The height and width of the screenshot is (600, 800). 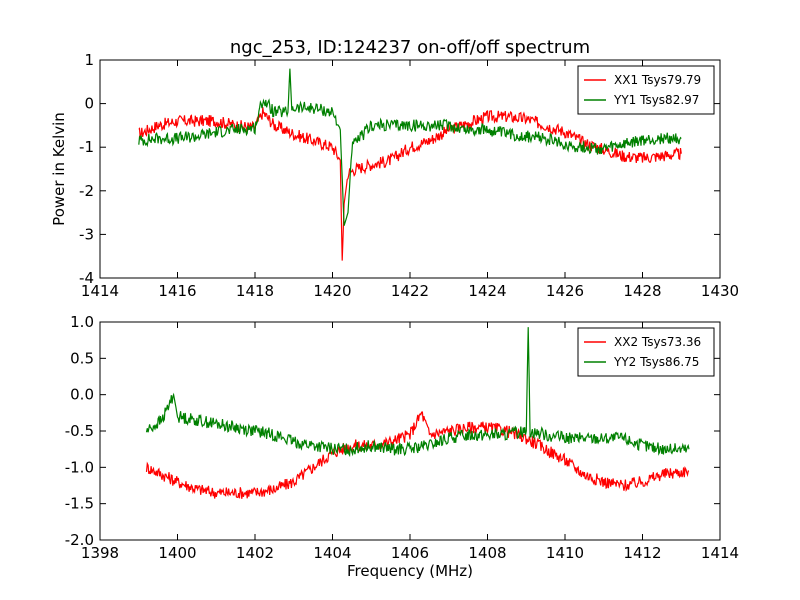 What do you see at coordinates (89, 104) in the screenshot?
I see `y-tick-label-0-4: 0` at bounding box center [89, 104].